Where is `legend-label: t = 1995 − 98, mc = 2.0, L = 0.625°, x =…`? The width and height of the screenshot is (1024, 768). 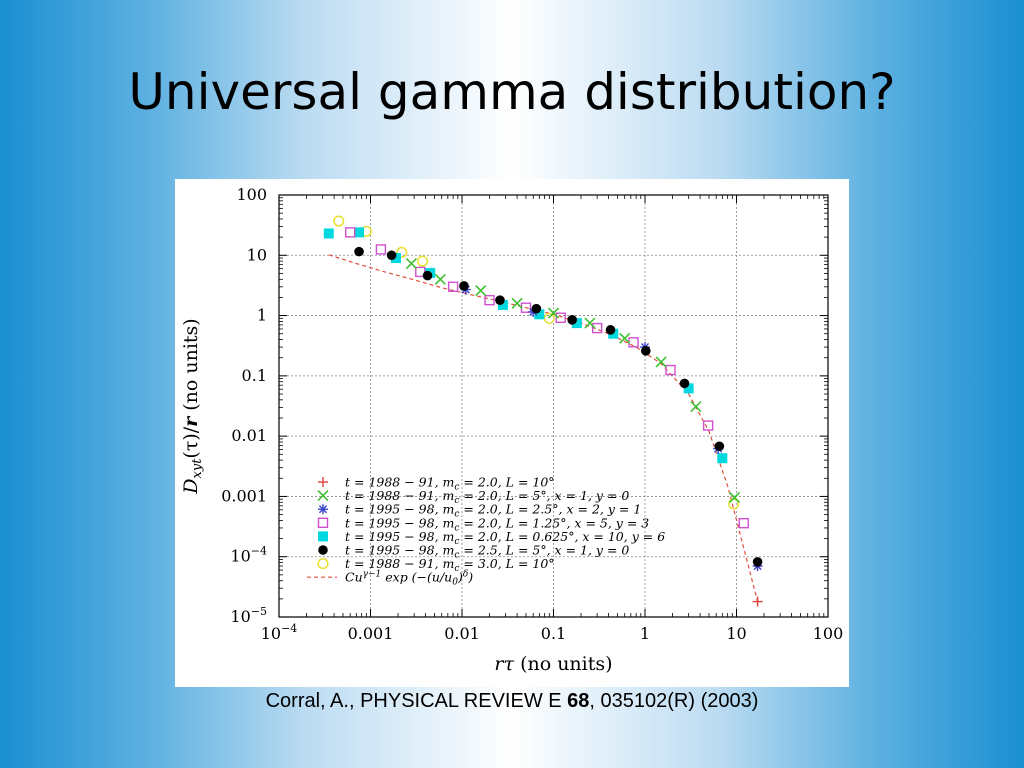
legend-label: t = 1995 − 98, mc = 2.0, L = 0.625°, x =… is located at coordinates (505, 538).